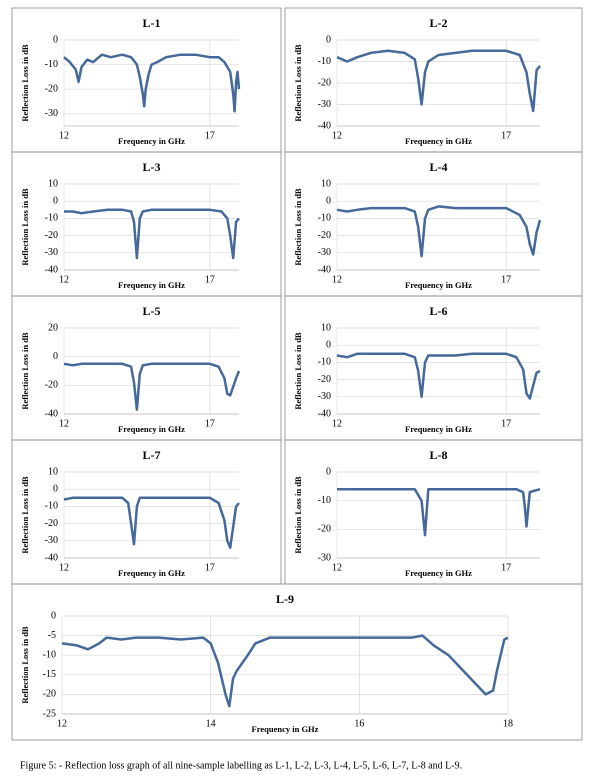  Describe the element at coordinates (439, 23) in the screenshot. I see `chart-title: L-2` at that location.